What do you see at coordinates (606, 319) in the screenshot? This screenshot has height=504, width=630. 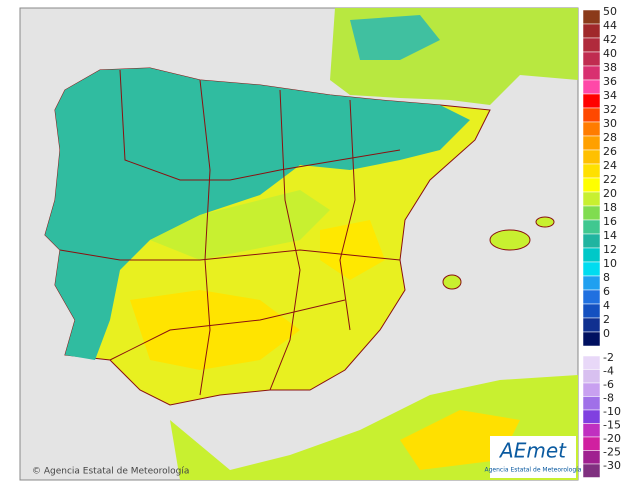 I see `legend-label: 2` at bounding box center [606, 319].